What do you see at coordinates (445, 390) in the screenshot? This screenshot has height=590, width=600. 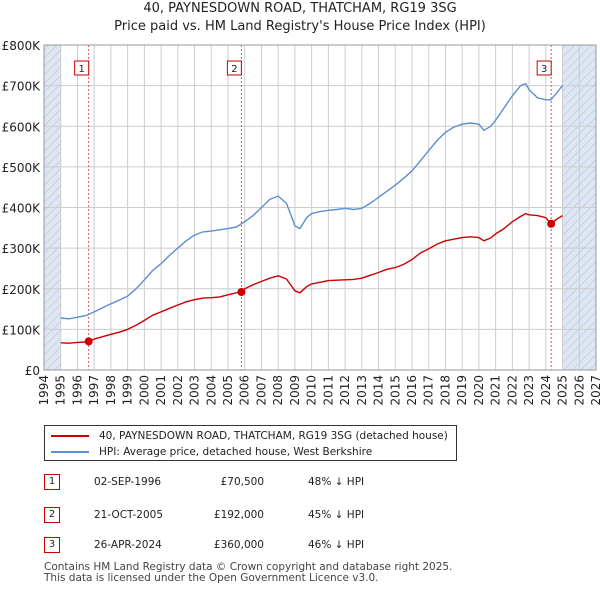 I see `x-tick-label: 2018` at bounding box center [445, 390].